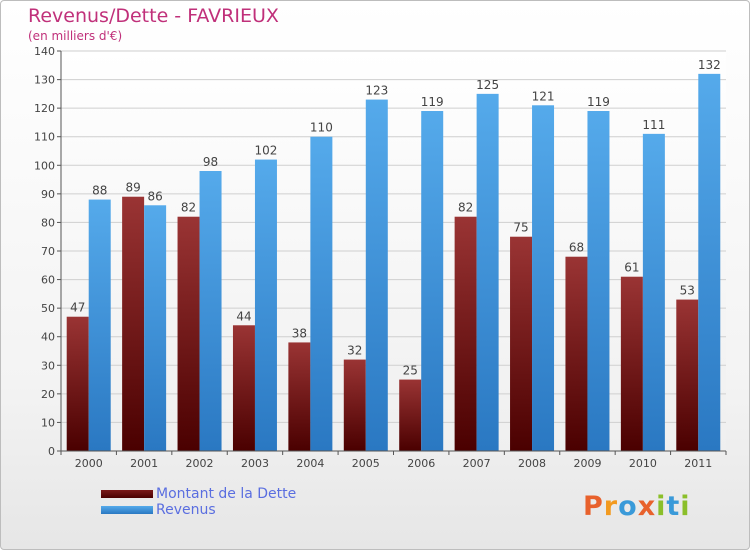 Image resolution: width=750 pixels, height=550 pixels. I want to click on data-label-debt: 53, so click(687, 291).